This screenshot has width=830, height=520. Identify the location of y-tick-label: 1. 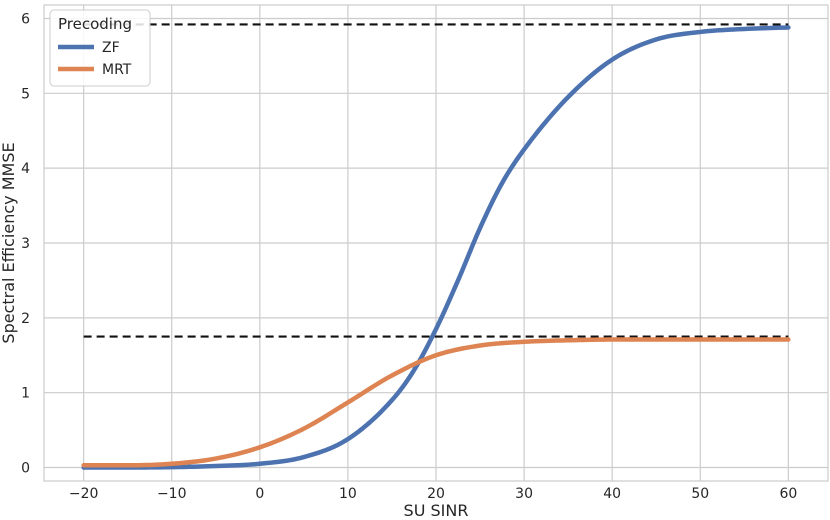
(25, 394).